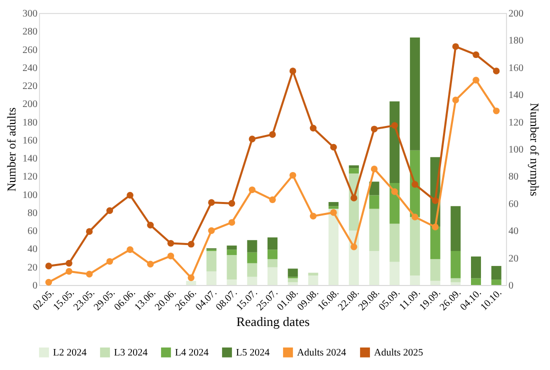  Describe the element at coordinates (535, 149) in the screenshot. I see `y2-axis-title: Number of nymphs` at that location.